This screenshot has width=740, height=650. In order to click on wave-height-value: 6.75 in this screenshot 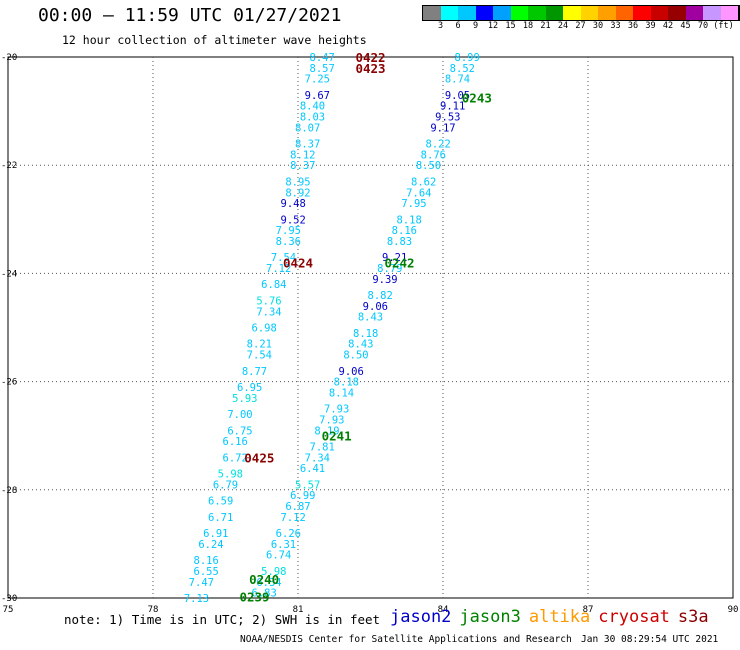, I will do `click(239, 431)`.